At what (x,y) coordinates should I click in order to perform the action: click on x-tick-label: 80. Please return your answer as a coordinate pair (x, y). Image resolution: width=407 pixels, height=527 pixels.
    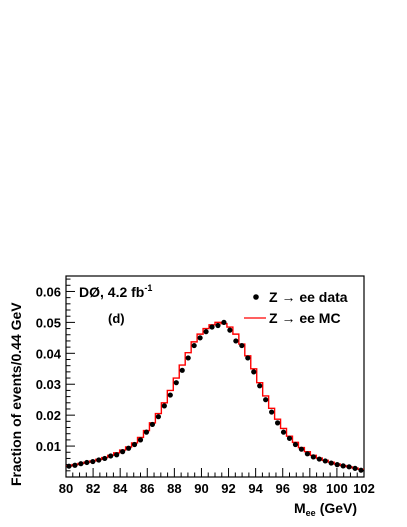
    Looking at the image, I should click on (66, 488).